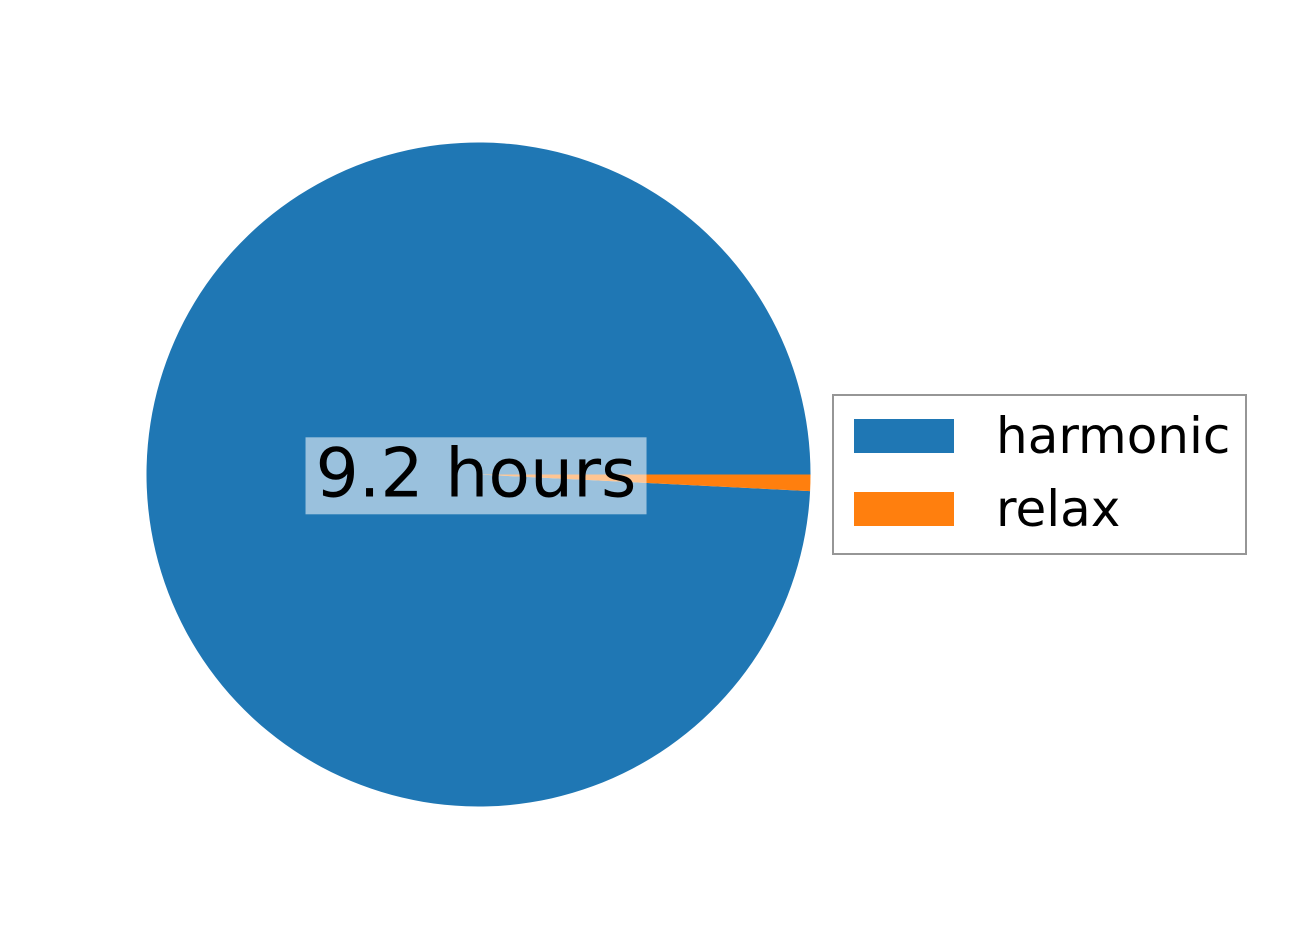  I want to click on legend-item-relax: relax, so click(1039, 508).